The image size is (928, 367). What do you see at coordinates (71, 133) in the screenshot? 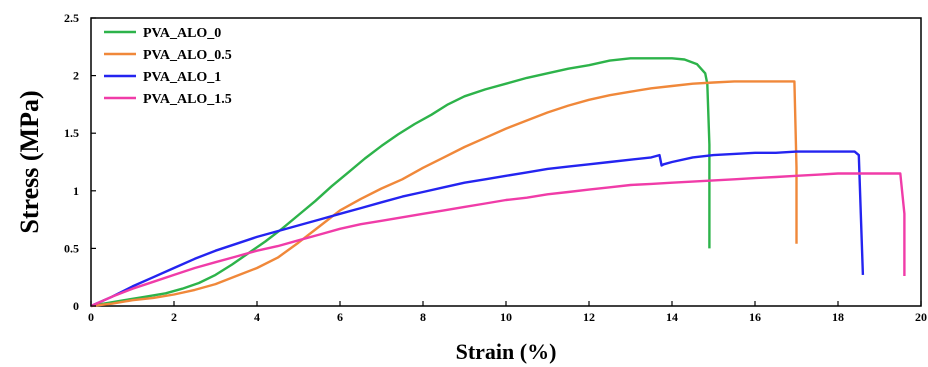
I see `y-tick-label: 1.5` at bounding box center [71, 133].